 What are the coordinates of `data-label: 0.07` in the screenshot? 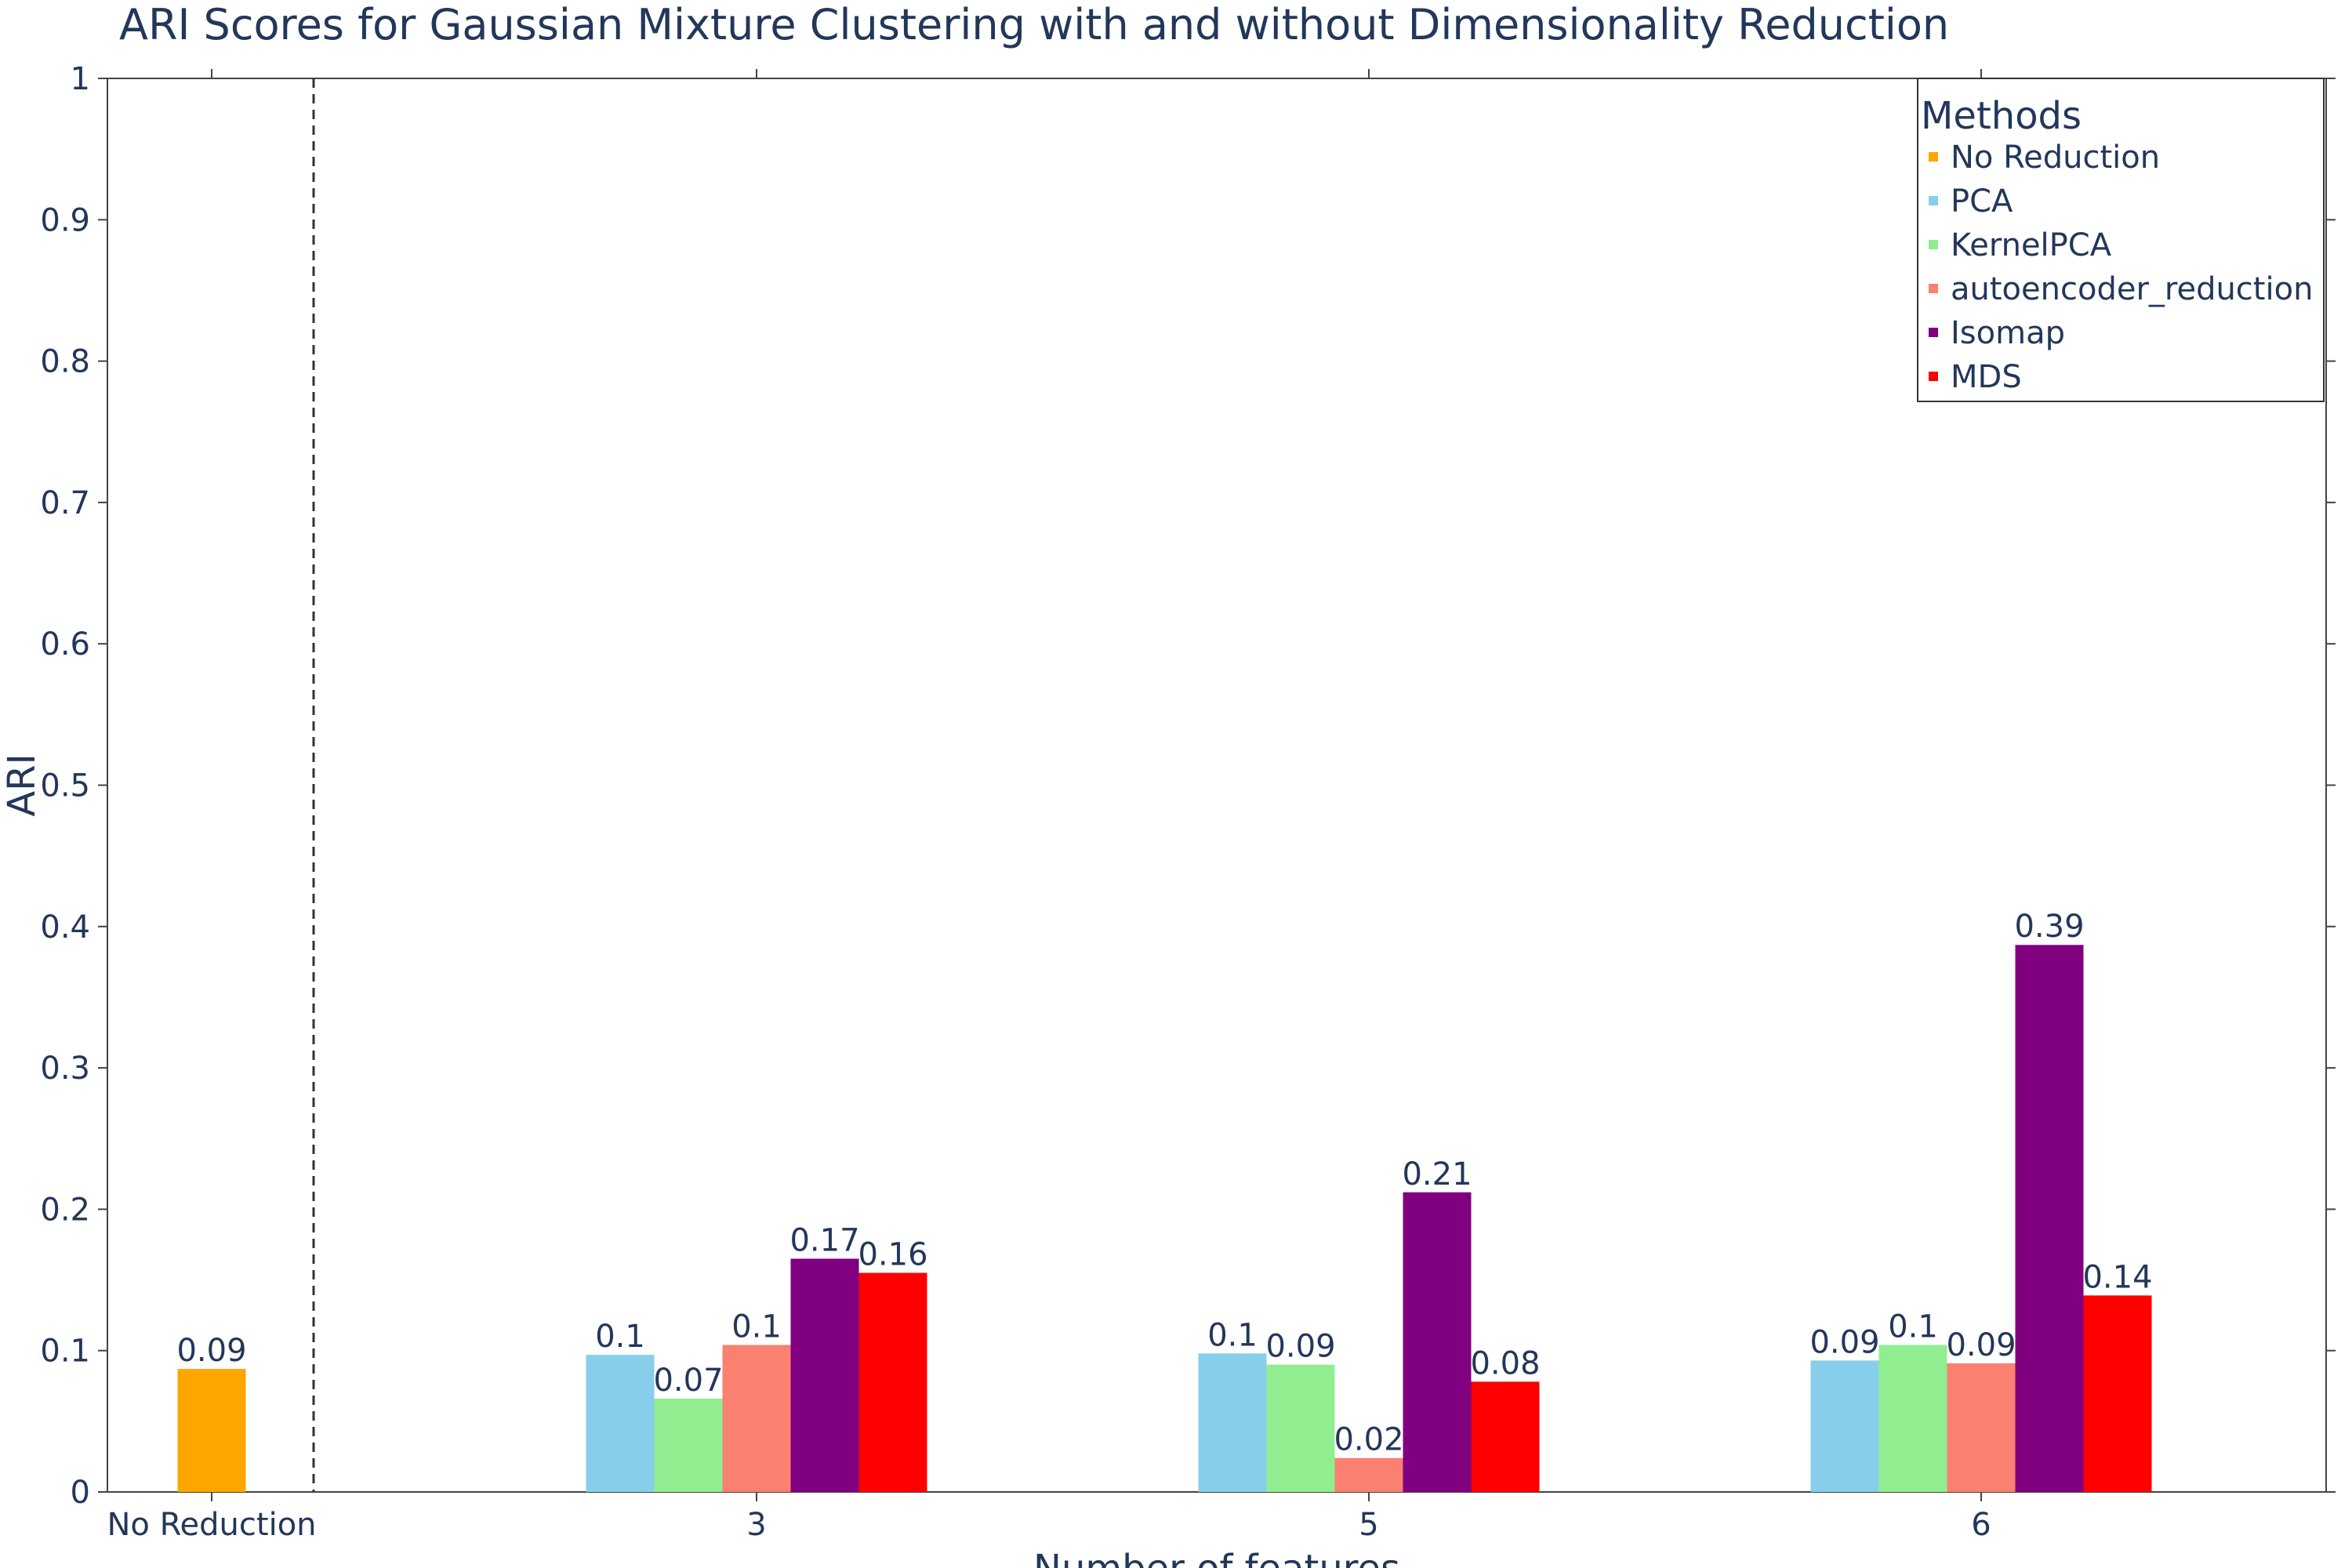 It's located at (688, 1381).